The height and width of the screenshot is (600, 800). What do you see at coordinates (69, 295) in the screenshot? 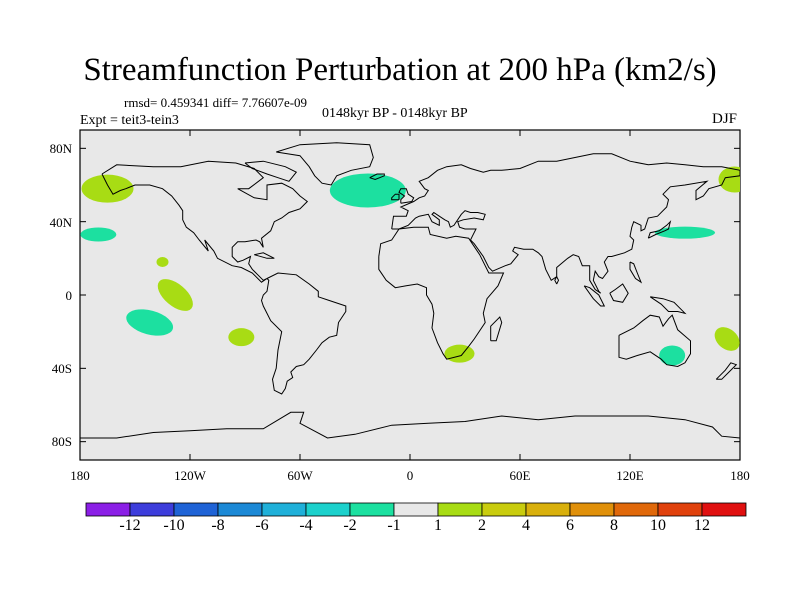
I see `y-tick-label: 0` at bounding box center [69, 295].